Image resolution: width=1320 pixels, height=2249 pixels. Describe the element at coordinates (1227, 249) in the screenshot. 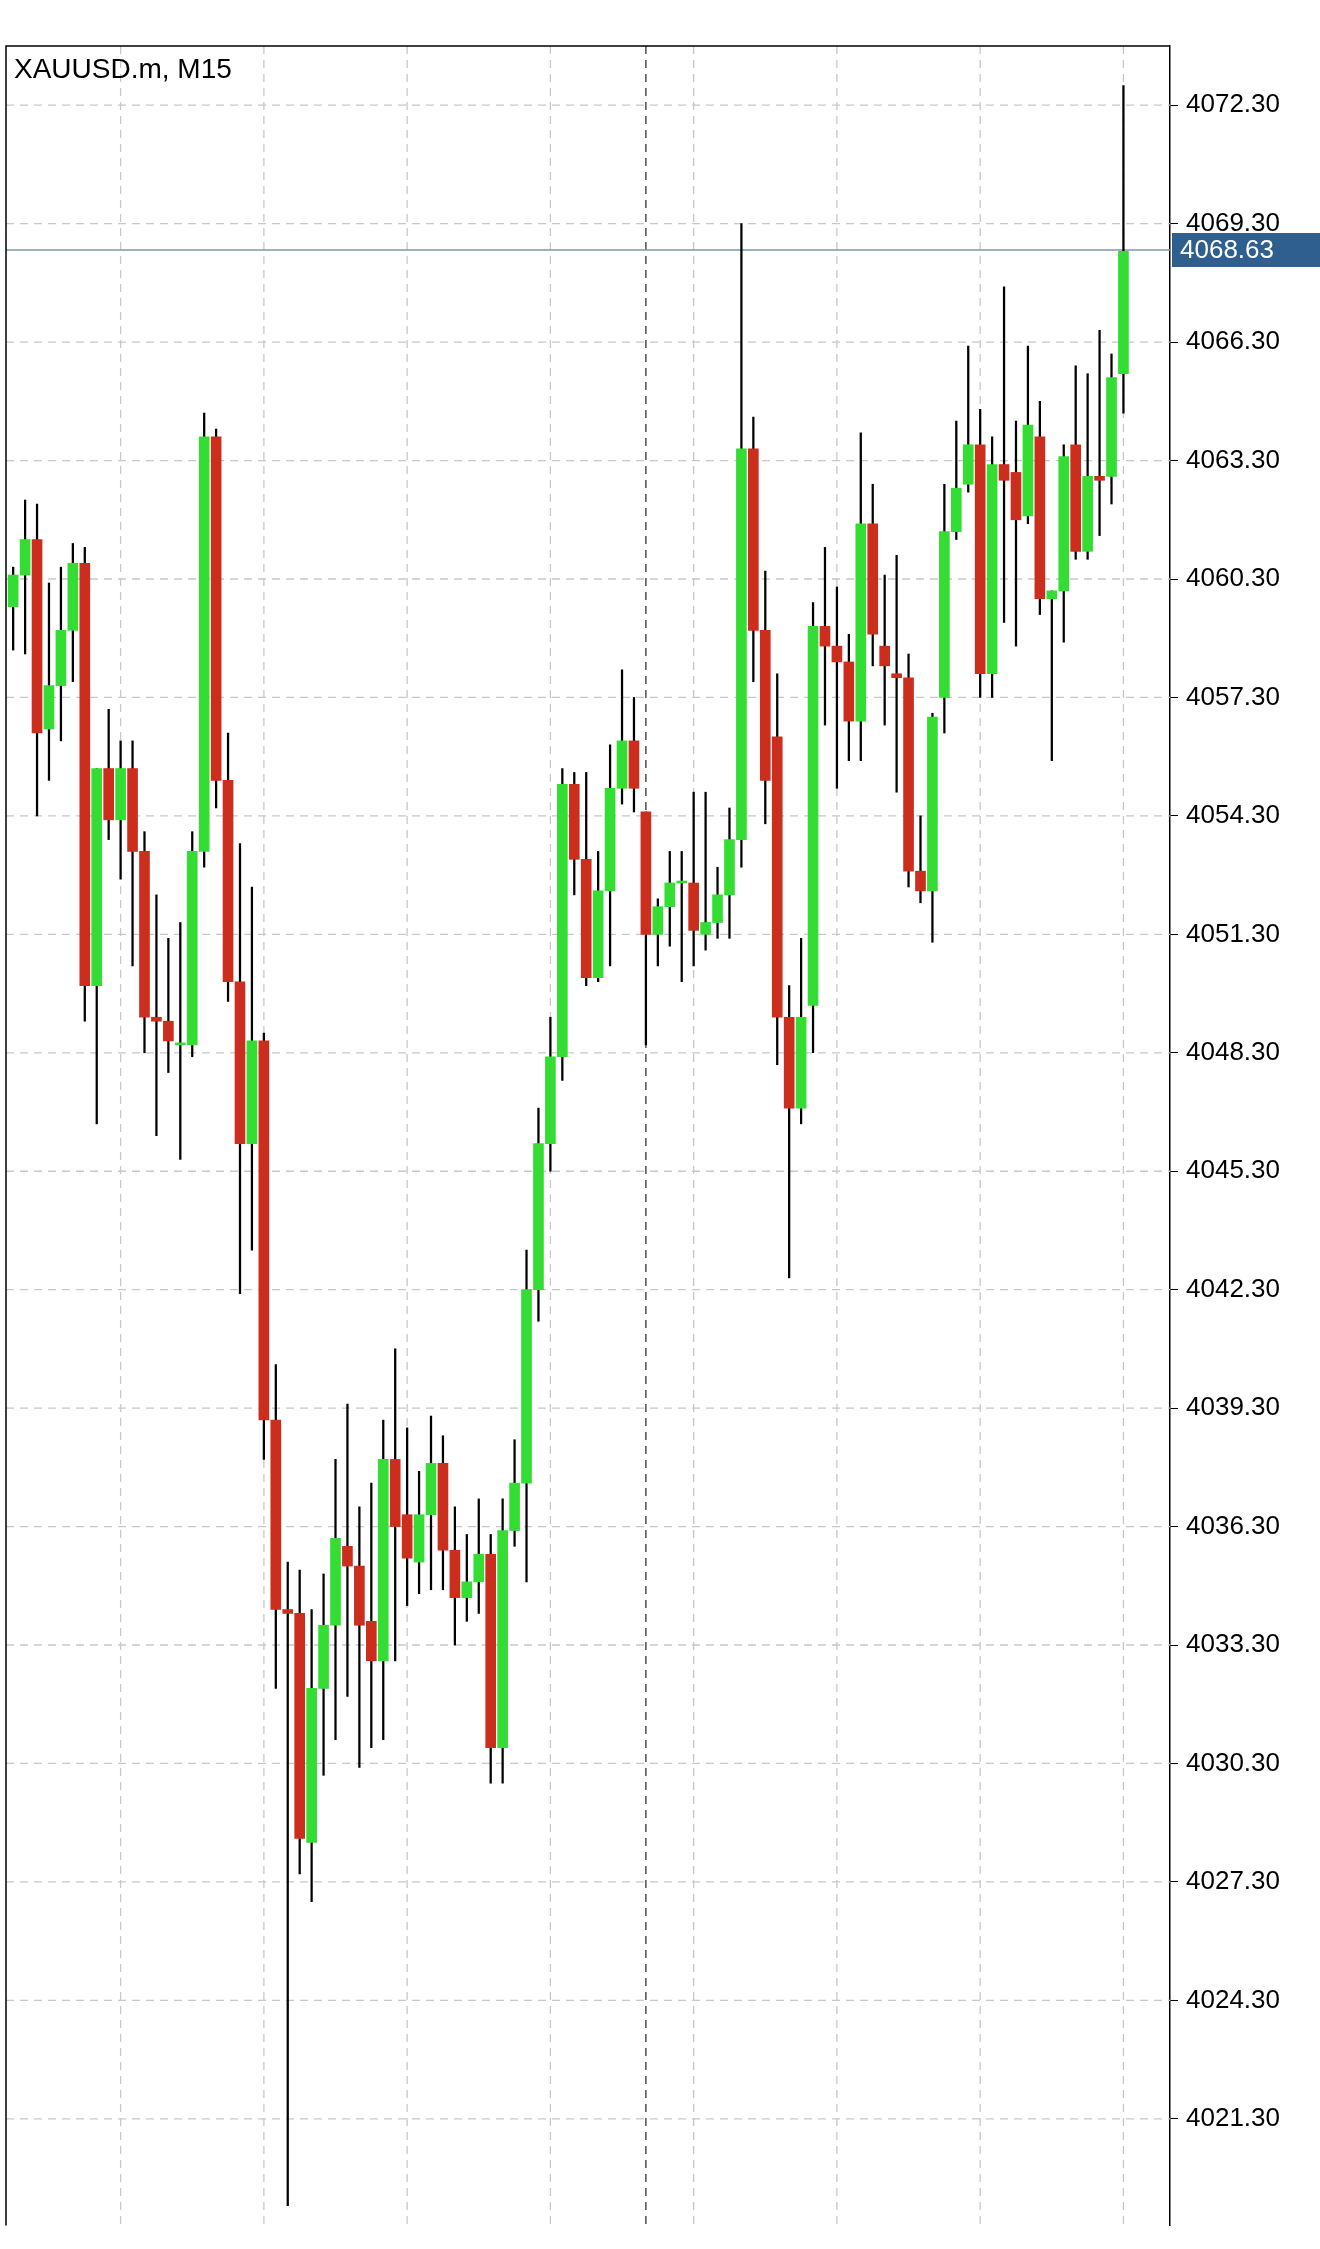

I see `ref-line-label: 4068.63` at that location.